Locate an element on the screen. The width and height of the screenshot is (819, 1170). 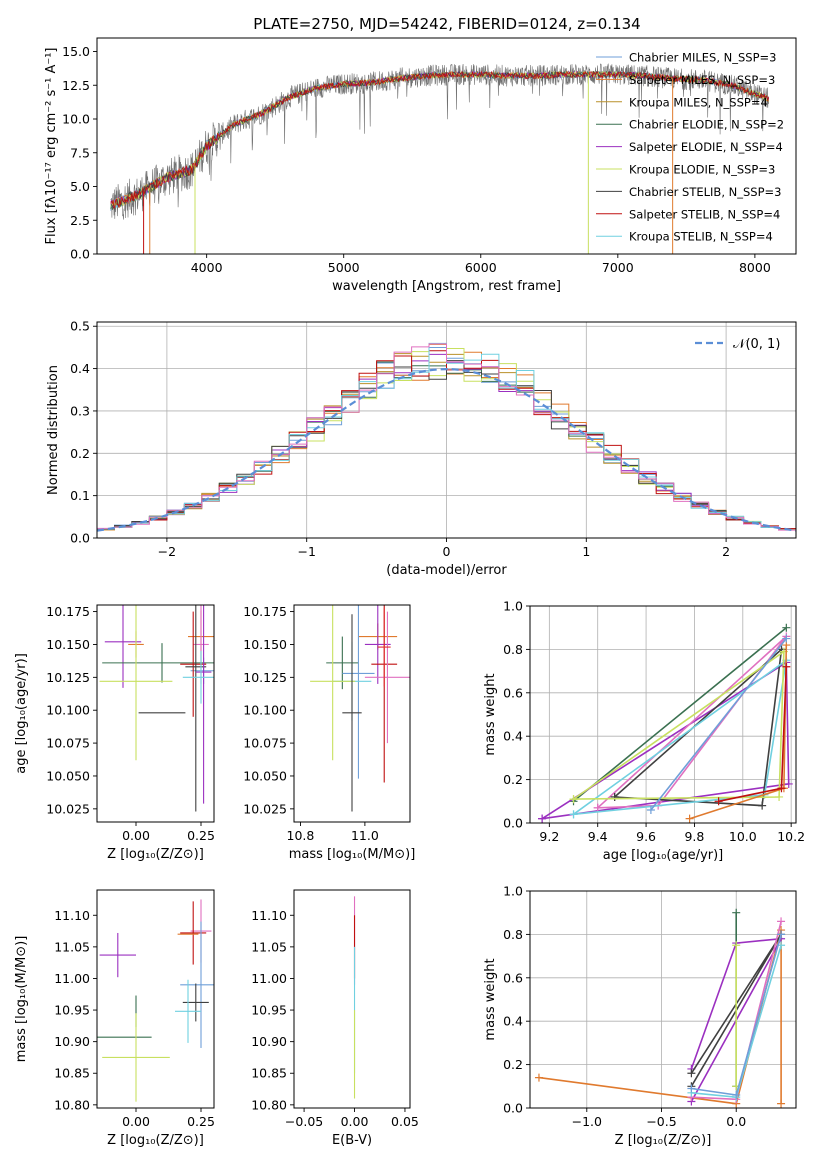
y-tick-label: 10.85 is located at coordinates (269, 1073).